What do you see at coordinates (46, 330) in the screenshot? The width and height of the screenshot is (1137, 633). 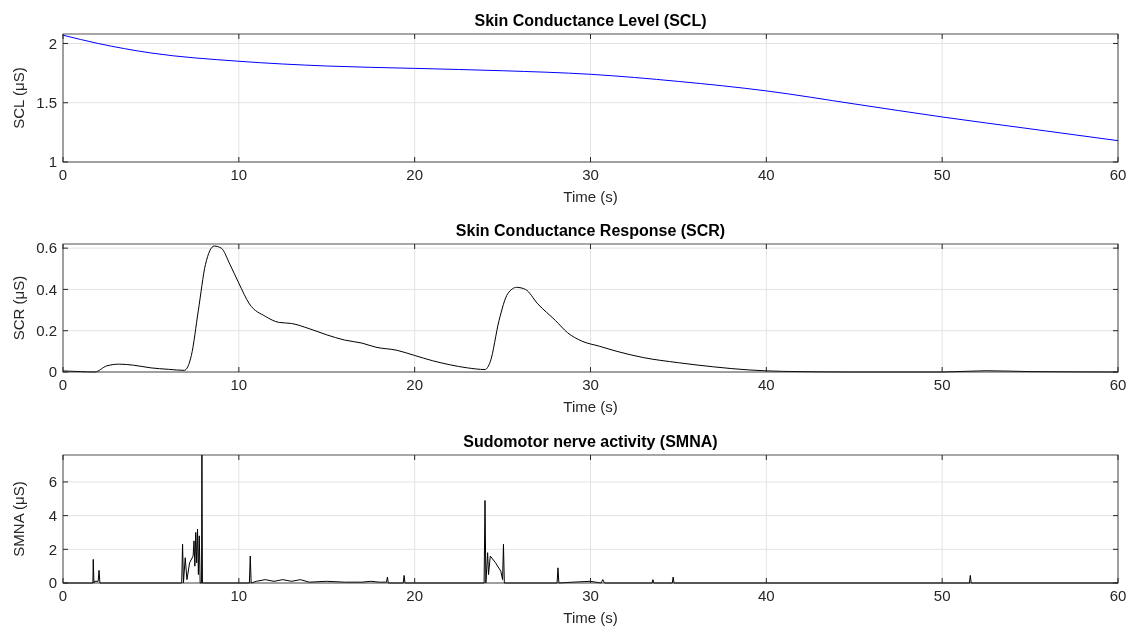 I see `y-tick-label: 0.2` at bounding box center [46, 330].